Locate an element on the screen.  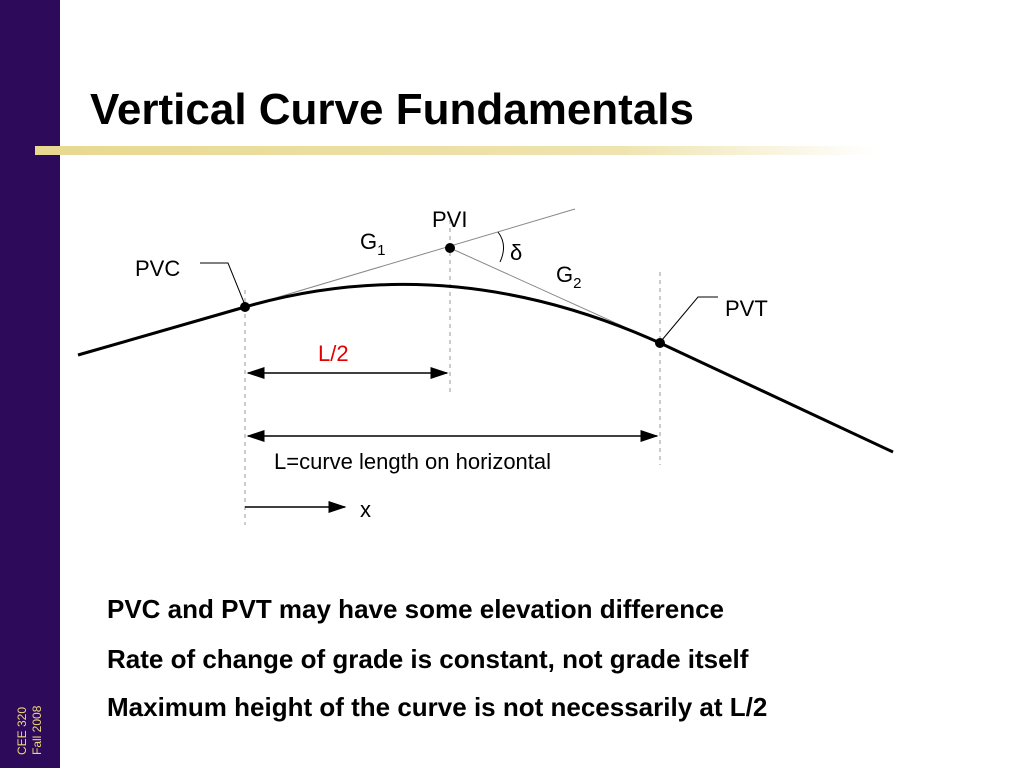
delta-arc is located at coordinates (500, 247).